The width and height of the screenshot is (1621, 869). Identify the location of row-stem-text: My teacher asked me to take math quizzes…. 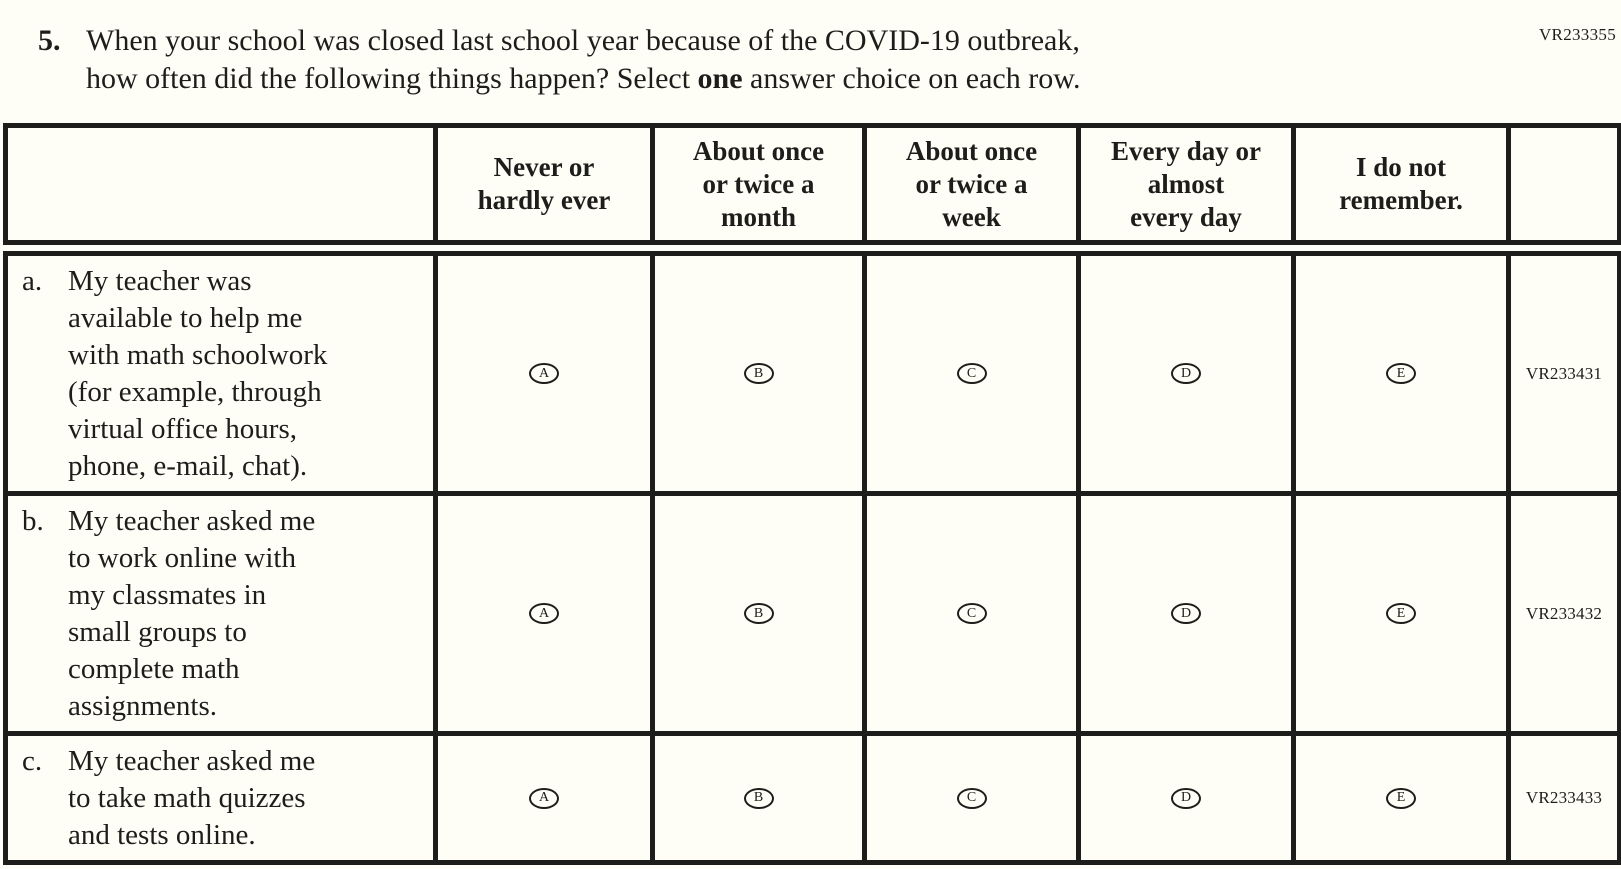
(192, 798).